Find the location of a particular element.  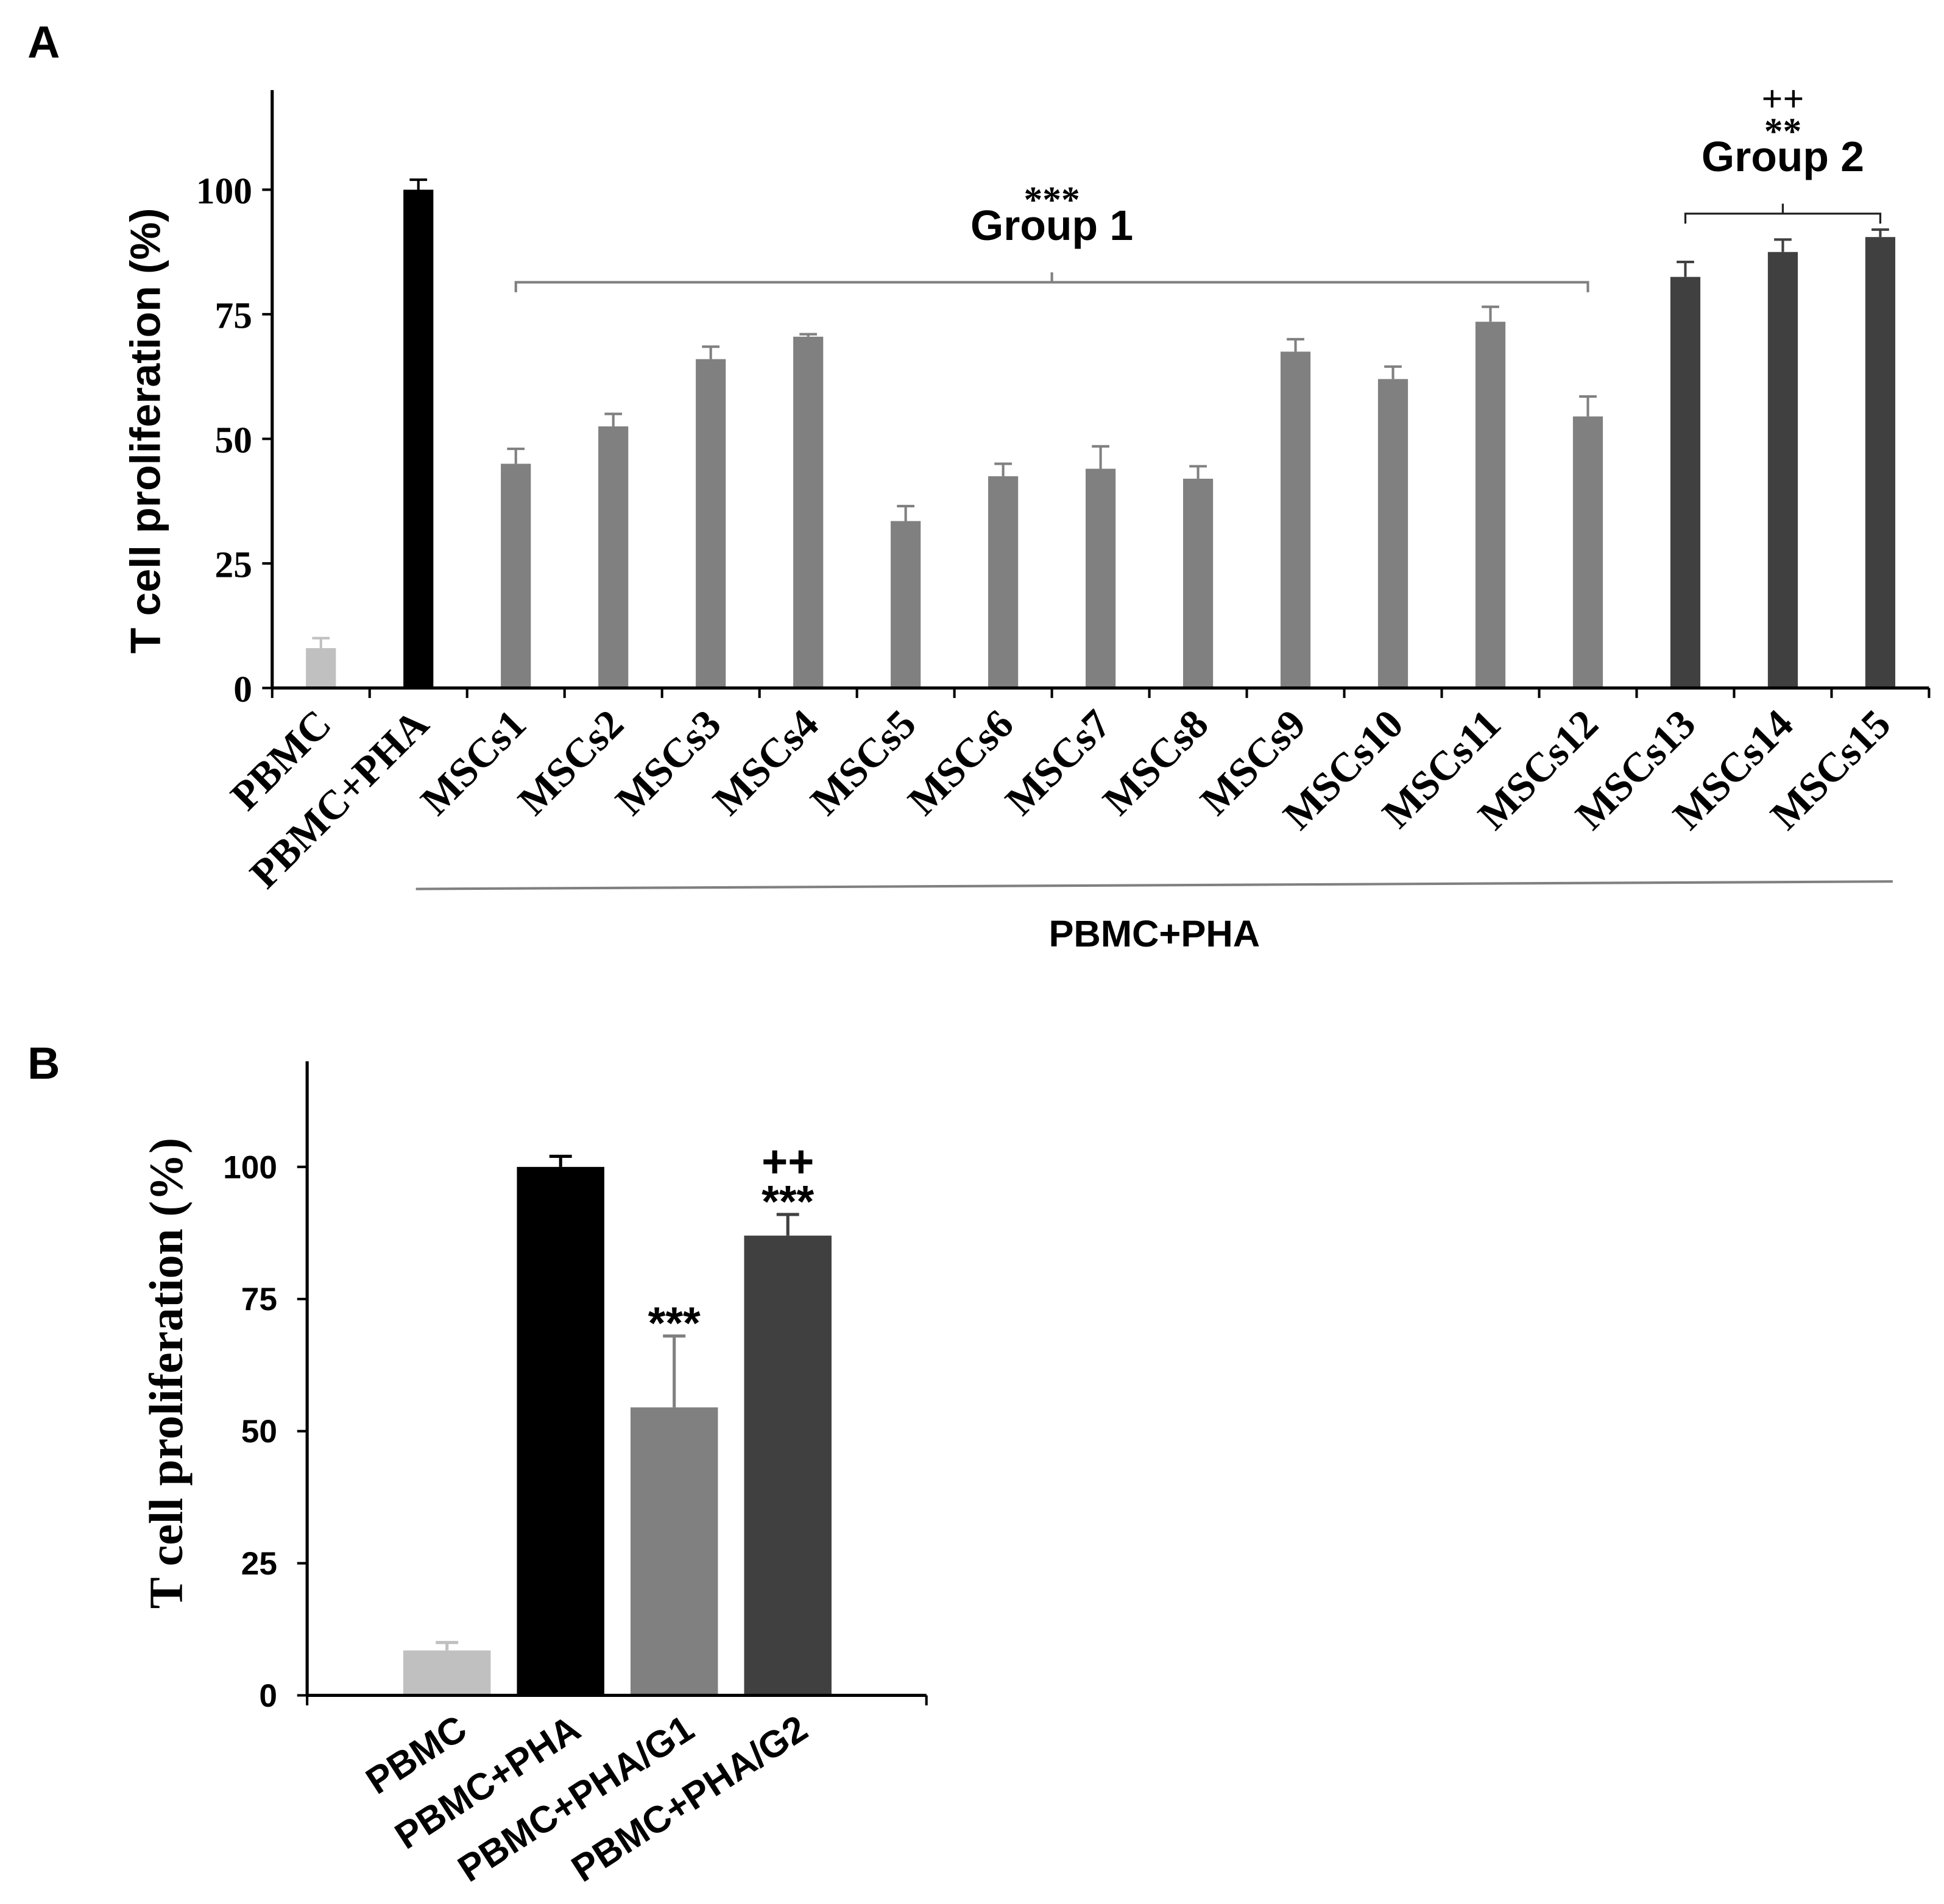

bar-mscs10 is located at coordinates (1393, 533).